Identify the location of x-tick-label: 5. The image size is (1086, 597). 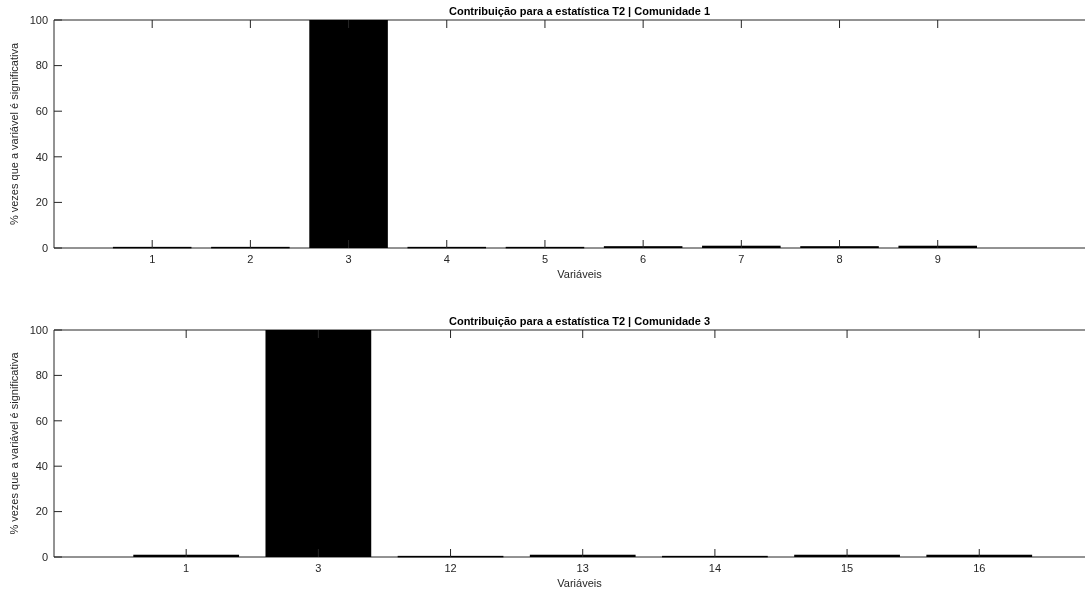
(545, 259).